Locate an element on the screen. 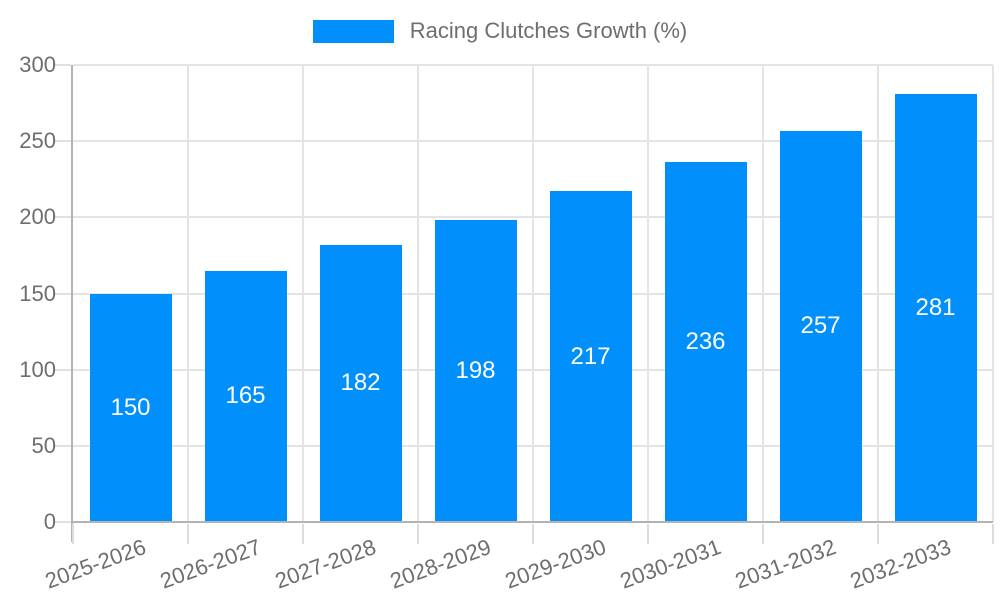 The height and width of the screenshot is (600, 1000). y-axis-label: 250 is located at coordinates (37, 141).